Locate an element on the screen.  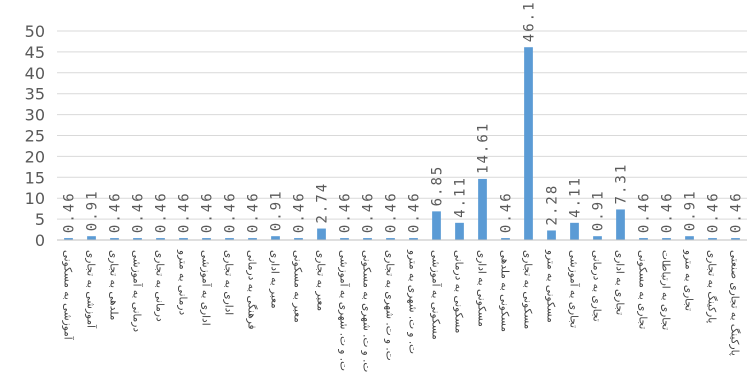
x-tick-label: ت. و ت. شهری به تجاری is located at coordinates (390, 305).